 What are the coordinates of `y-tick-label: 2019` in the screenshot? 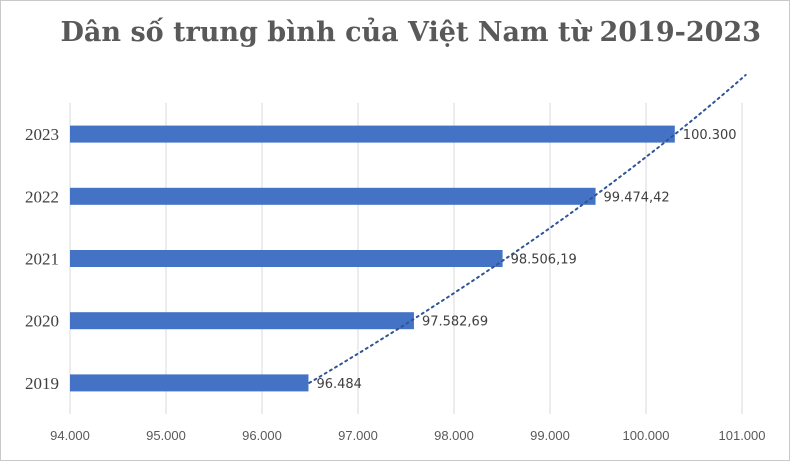 It's located at (42, 383).